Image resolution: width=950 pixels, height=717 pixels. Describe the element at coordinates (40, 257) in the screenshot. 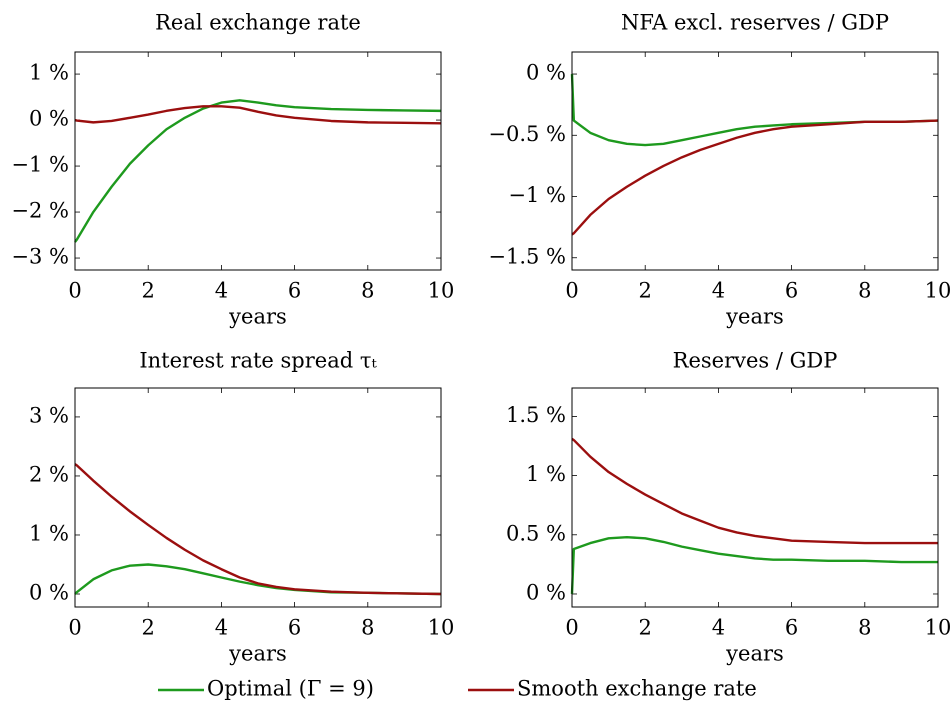

I see `y-tick-label: −3 %` at that location.